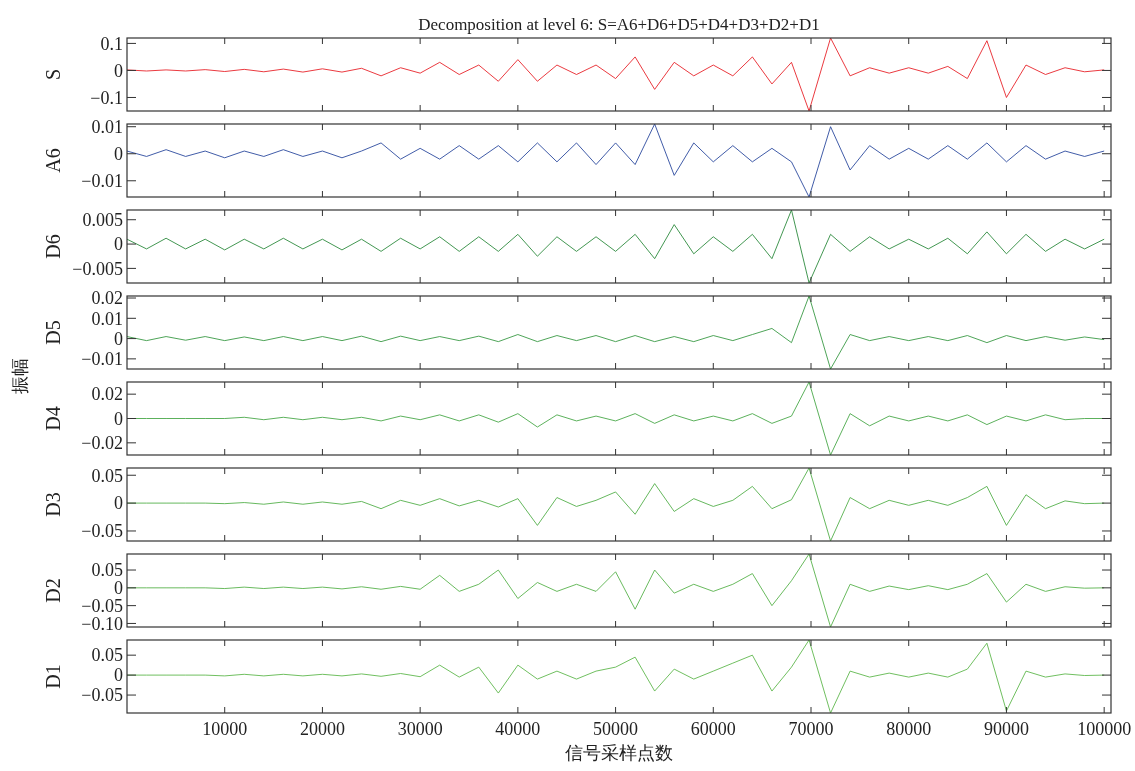 Image resolution: width=1135 pixels, height=771 pixels. What do you see at coordinates (53, 590) in the screenshot?
I see `y-axis-title: D2` at bounding box center [53, 590].